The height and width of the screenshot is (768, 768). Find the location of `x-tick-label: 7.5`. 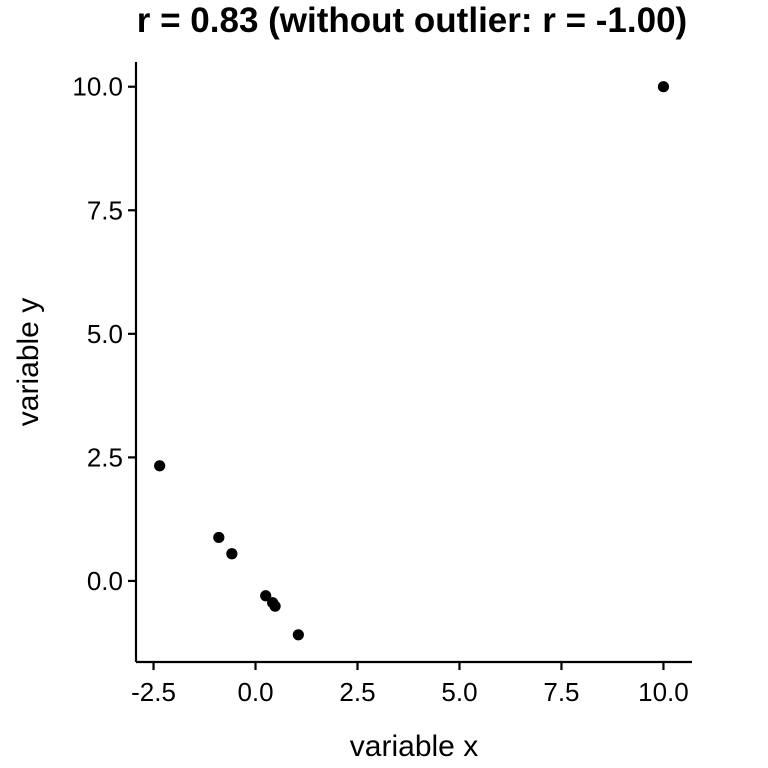

x-tick-label: 7.5 is located at coordinates (561, 692).